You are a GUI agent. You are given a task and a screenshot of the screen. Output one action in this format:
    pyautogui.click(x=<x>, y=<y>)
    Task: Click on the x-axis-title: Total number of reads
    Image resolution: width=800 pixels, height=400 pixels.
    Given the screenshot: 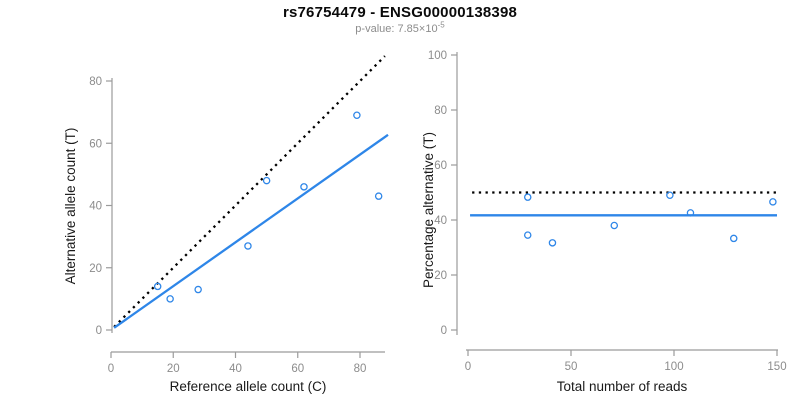 What is the action you would take?
    pyautogui.click(x=622, y=386)
    